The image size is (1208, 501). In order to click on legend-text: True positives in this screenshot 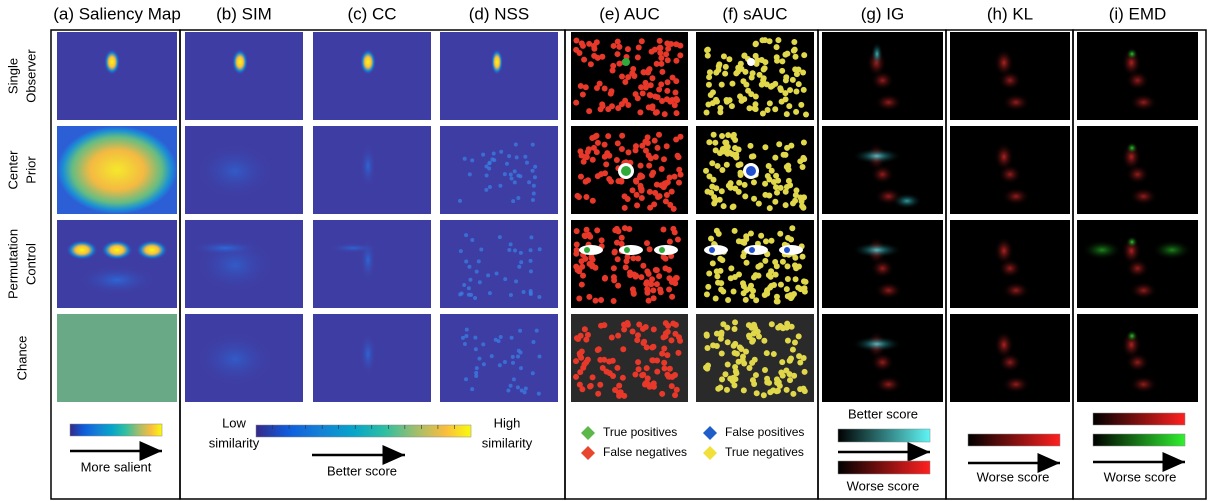, I will do `click(640, 432)`.